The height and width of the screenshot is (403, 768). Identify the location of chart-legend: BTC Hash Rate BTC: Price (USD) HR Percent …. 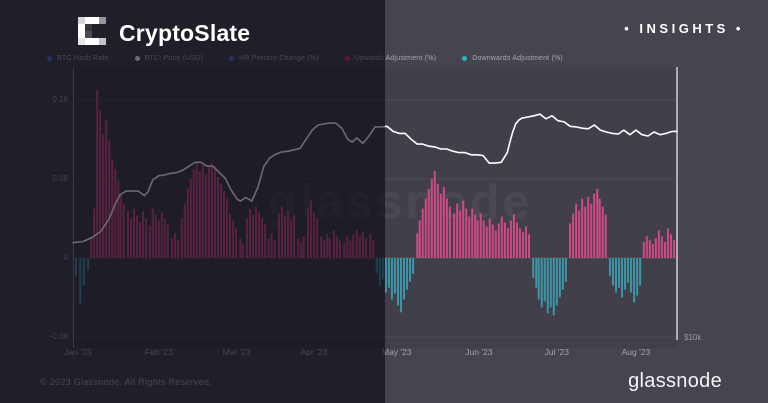
(305, 58).